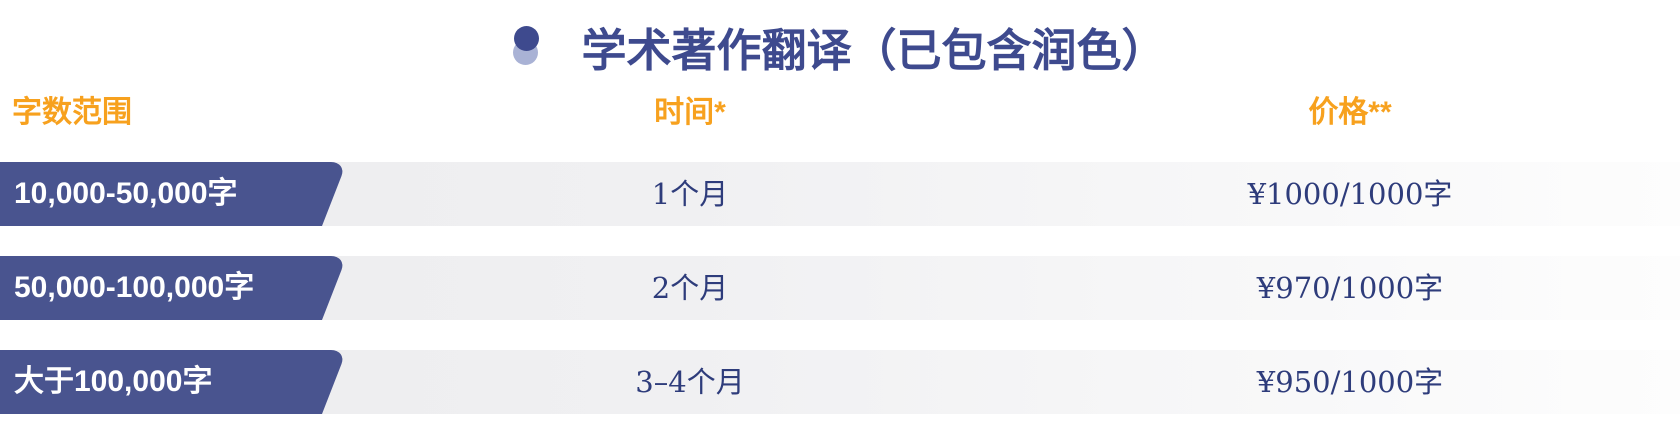 The height and width of the screenshot is (444, 1680). Describe the element at coordinates (690, 382) in the screenshot. I see `time-value: 3–4个月` at that location.